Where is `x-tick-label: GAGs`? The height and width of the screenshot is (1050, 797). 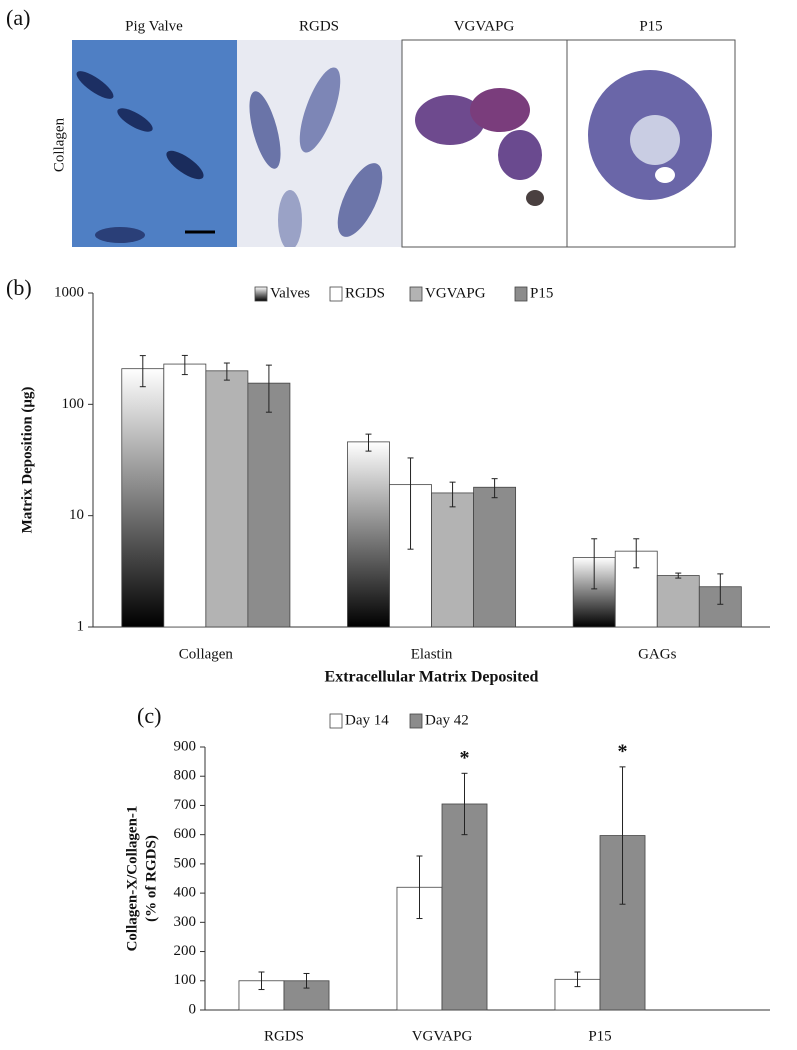
x-tick-label: GAGs is located at coordinates (657, 654).